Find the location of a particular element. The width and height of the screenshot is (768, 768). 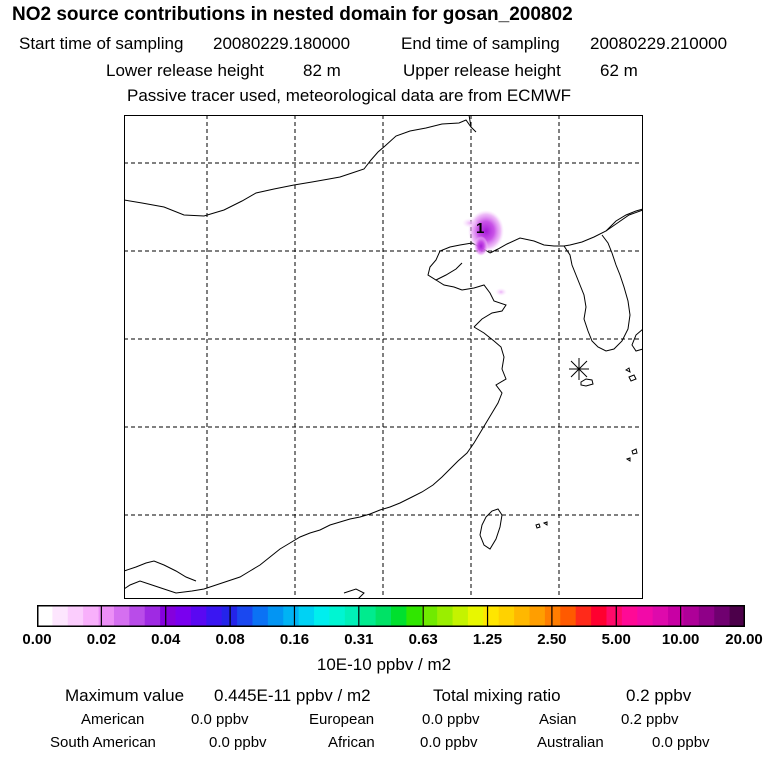

upper-height-value: 62 m is located at coordinates (619, 70).